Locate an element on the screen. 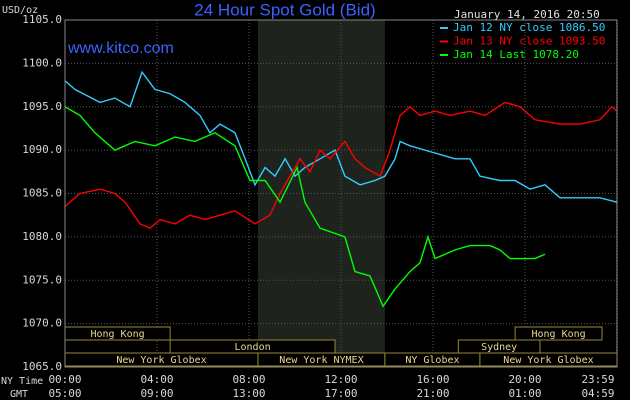 The image size is (630, 400). x2-tick-label: 09:00 is located at coordinates (156, 393).